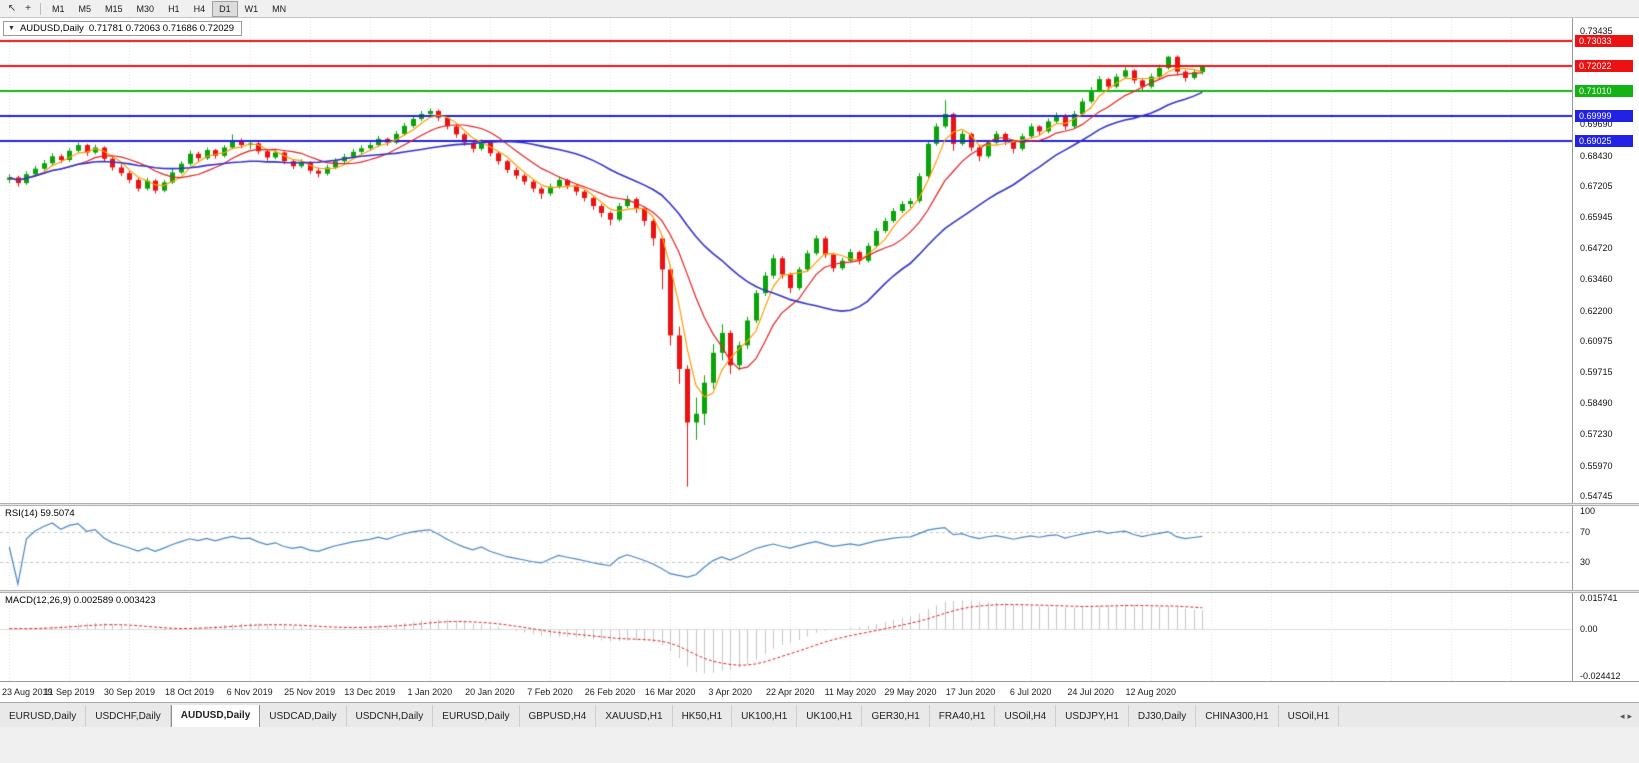 Image resolution: width=1639 pixels, height=763 pixels. What do you see at coordinates (310, 692) in the screenshot?
I see `date-label: 25 Nov 2019` at bounding box center [310, 692].